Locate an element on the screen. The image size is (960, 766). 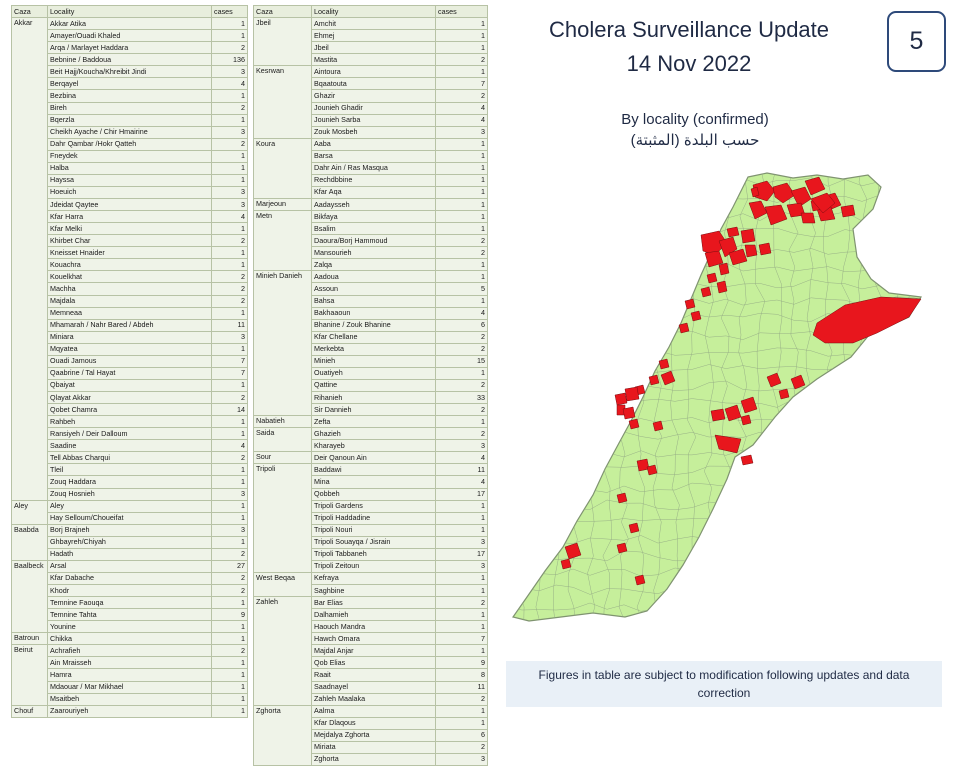
affected-area-arsal is located at coordinates (867, 320).